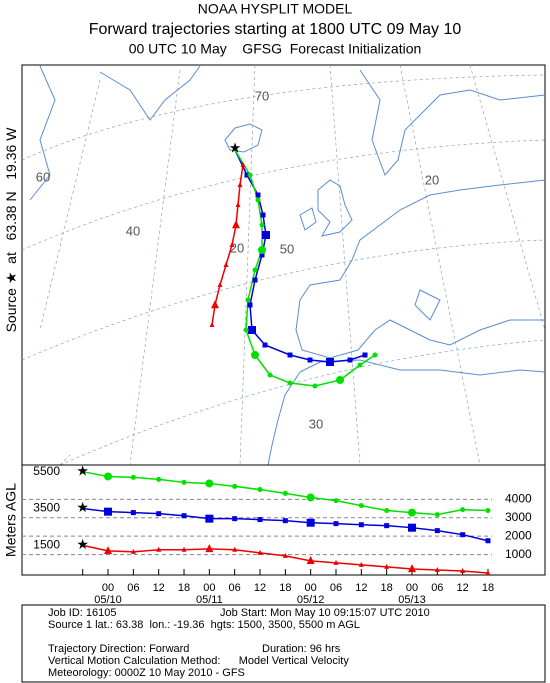 This screenshot has height=683, width=550. I want to click on y-tick-label: 1000, so click(518, 554).